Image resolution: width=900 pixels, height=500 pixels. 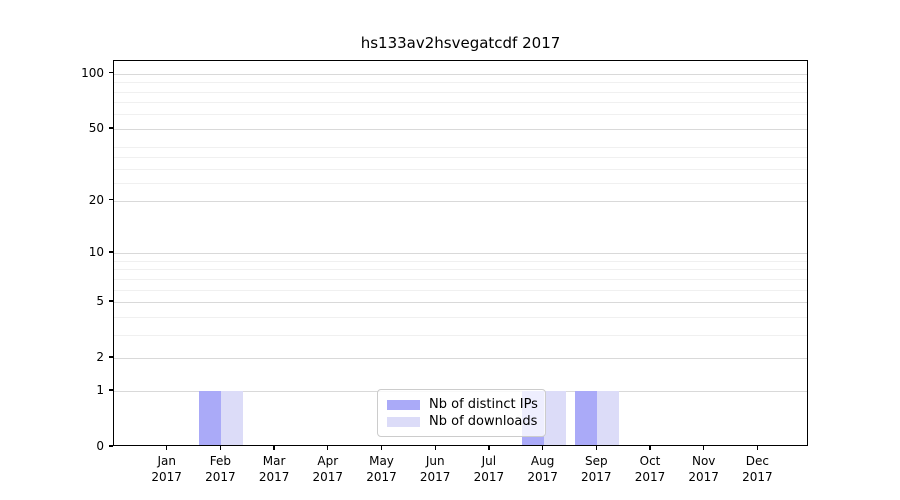 What do you see at coordinates (220, 469) in the screenshot?
I see `x-tick-label: Feb 2017` at bounding box center [220, 469].